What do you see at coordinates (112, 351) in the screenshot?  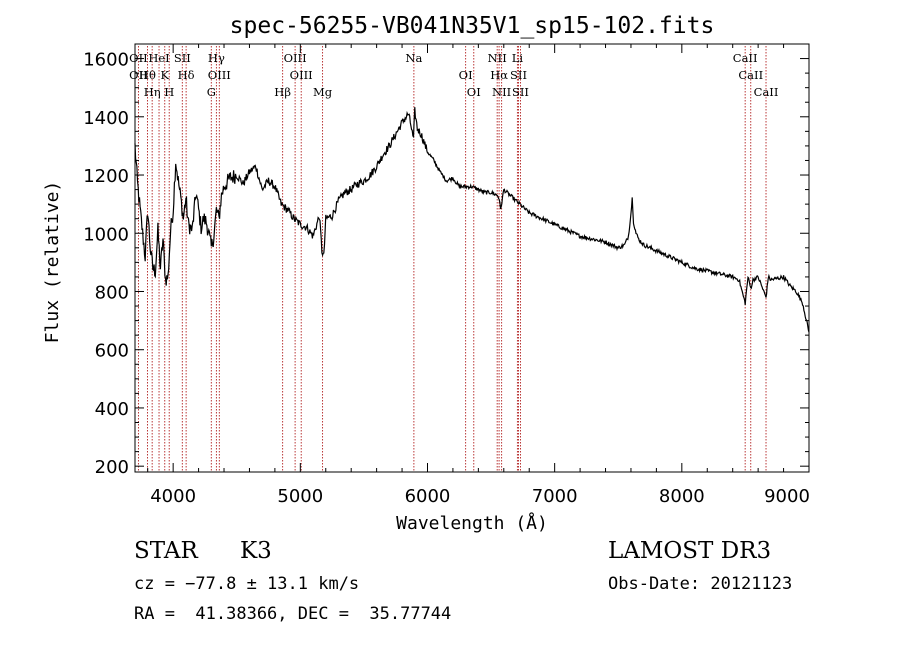 I see `y-tick-label: 600` at bounding box center [112, 351].